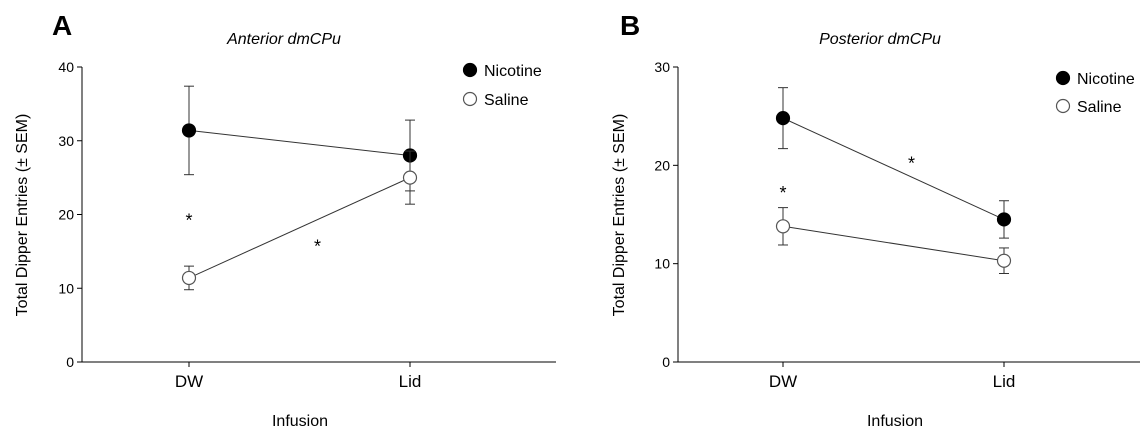 The width and height of the screenshot is (1144, 430). What do you see at coordinates (880, 39) in the screenshot?
I see `panel-title: Posterior dmCPu` at bounding box center [880, 39].